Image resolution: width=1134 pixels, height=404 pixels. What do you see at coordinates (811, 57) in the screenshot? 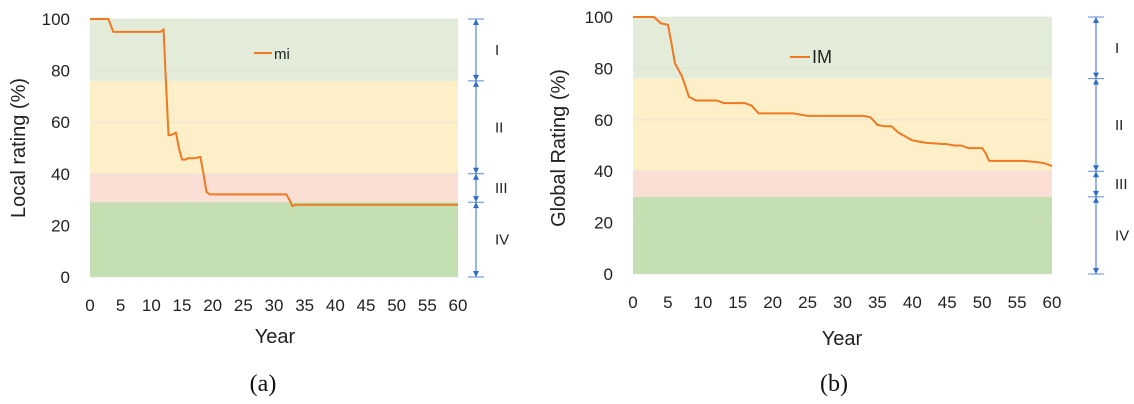
I see `legend: IM` at bounding box center [811, 57].